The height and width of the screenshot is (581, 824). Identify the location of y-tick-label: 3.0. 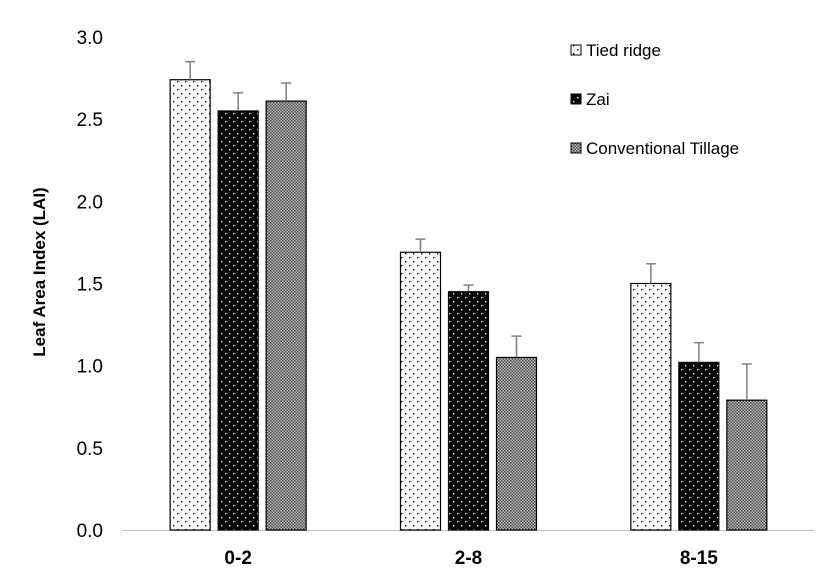
(90, 38).